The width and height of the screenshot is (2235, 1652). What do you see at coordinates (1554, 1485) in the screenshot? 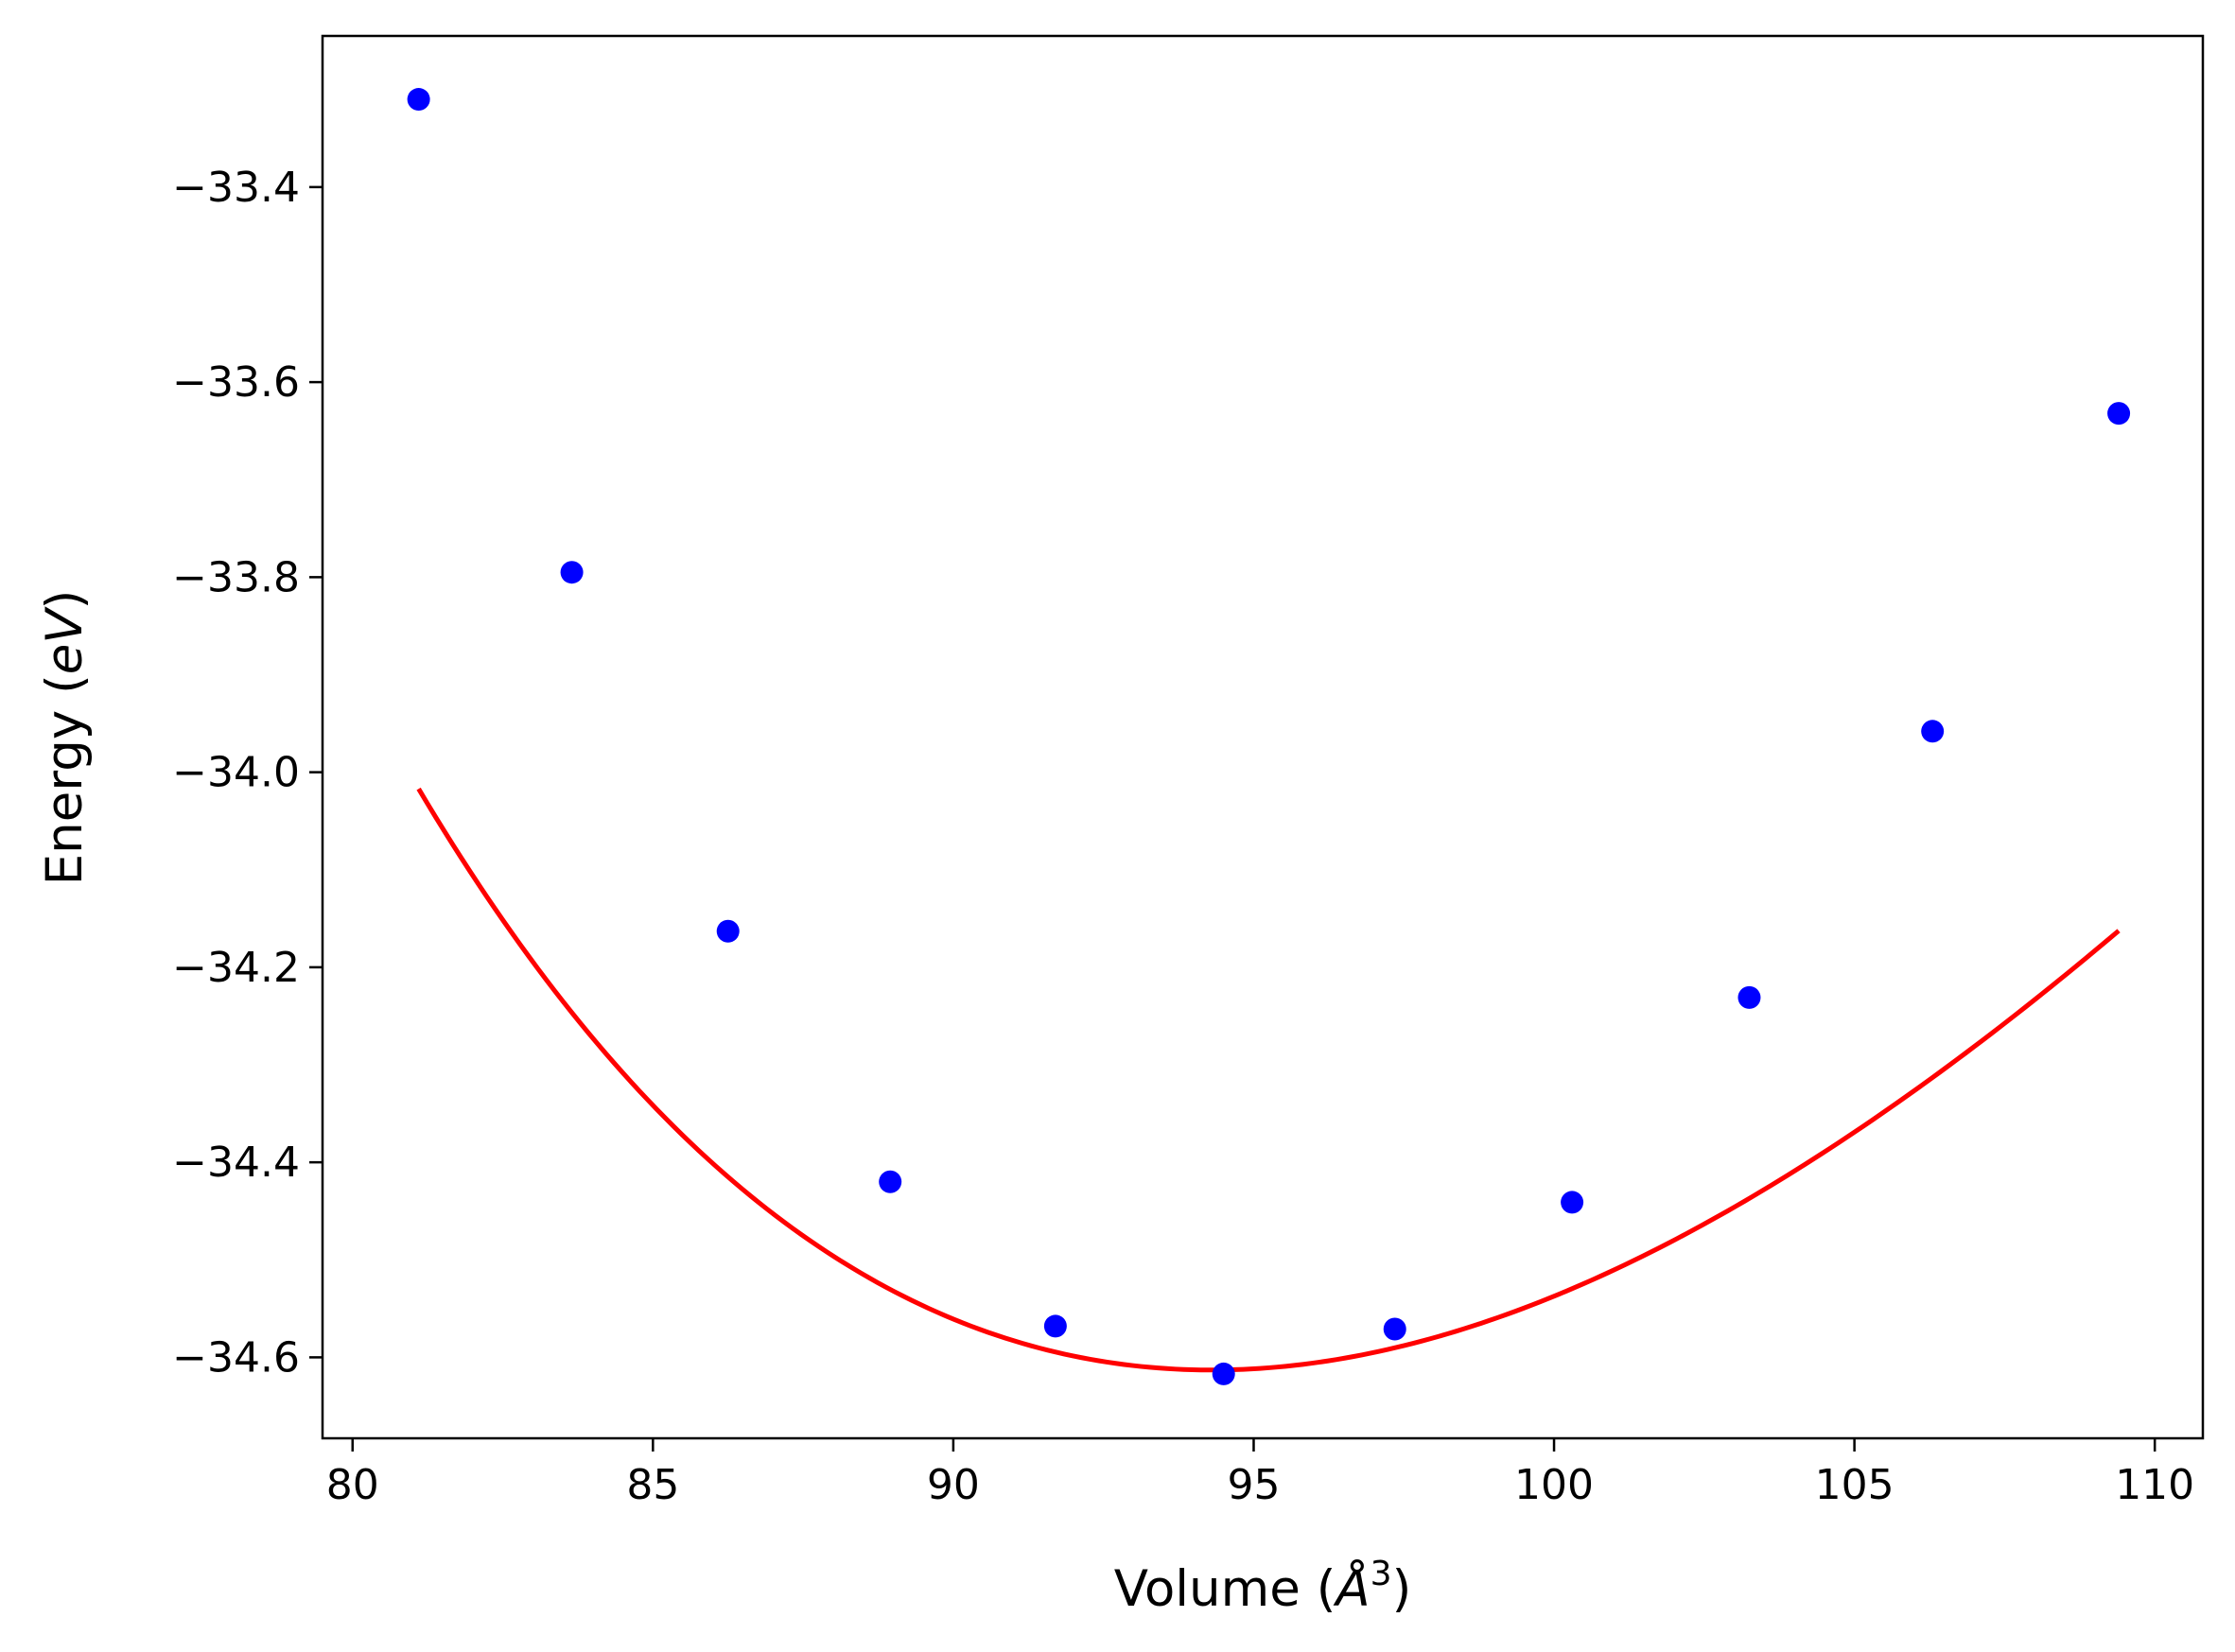
I see `x-tick-label: 100` at bounding box center [1554, 1485].